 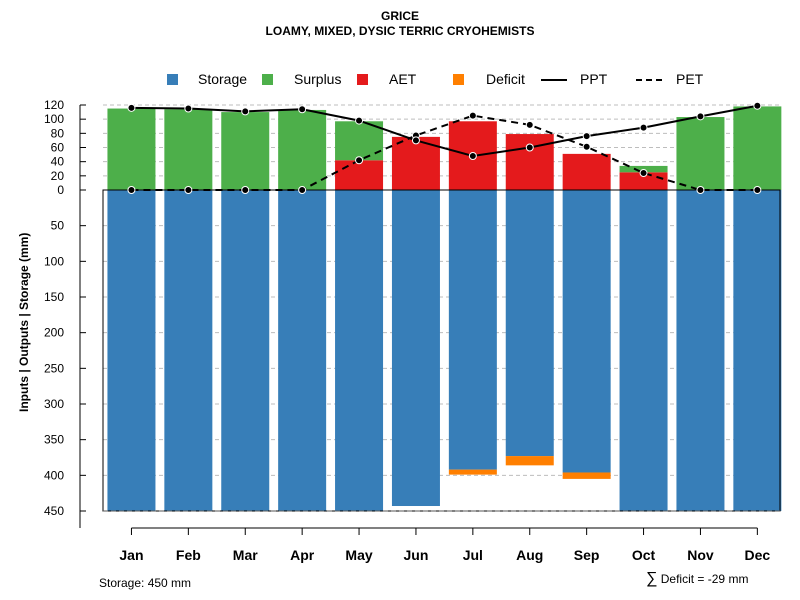 What do you see at coordinates (700, 555) in the screenshot?
I see `x-tick-label: Nov` at bounding box center [700, 555].